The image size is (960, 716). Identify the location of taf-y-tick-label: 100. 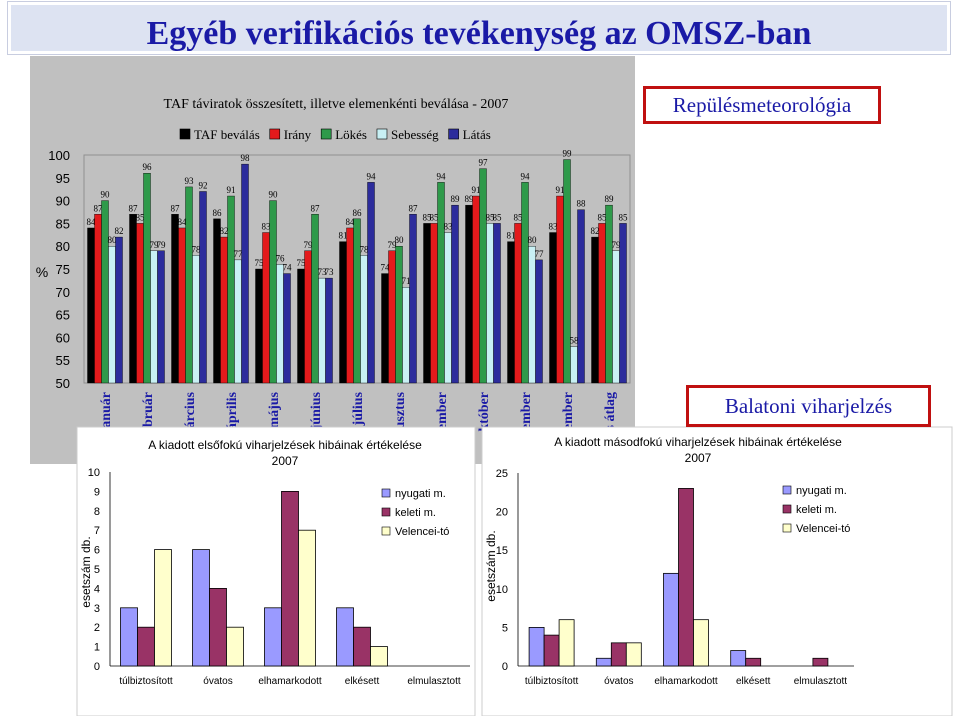
(59, 155).